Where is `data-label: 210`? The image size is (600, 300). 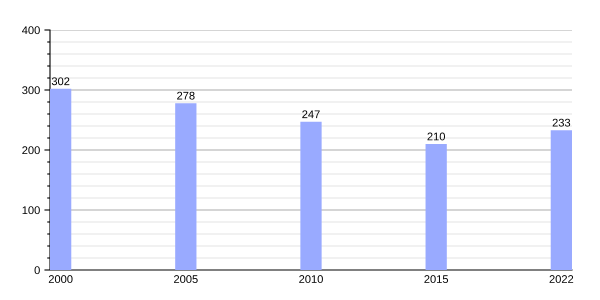 data-label: 210 is located at coordinates (436, 136).